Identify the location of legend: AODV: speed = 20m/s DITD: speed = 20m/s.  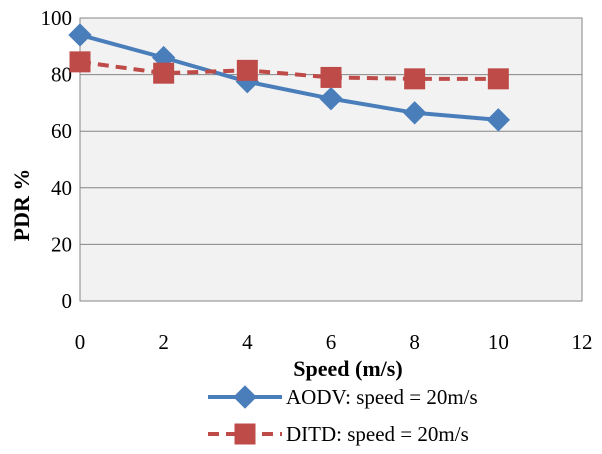
(343, 415).